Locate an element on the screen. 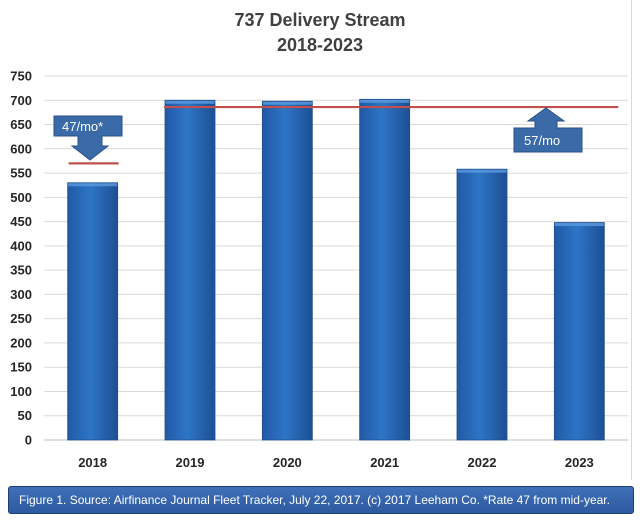 The height and width of the screenshot is (523, 640). bar-2023 is located at coordinates (579, 331).